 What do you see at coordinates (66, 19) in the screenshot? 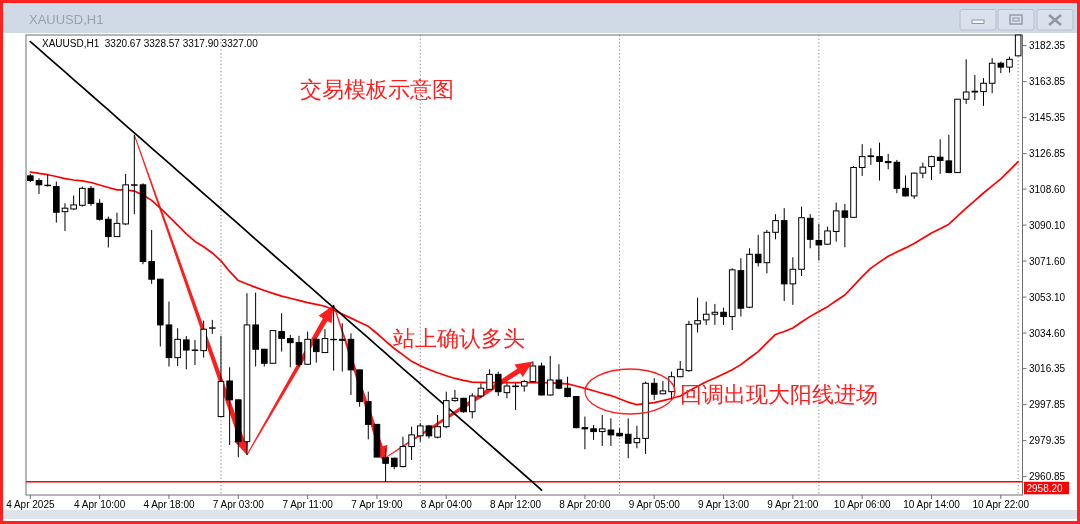
I see `text: XAUUSD,H1` at bounding box center [66, 19].